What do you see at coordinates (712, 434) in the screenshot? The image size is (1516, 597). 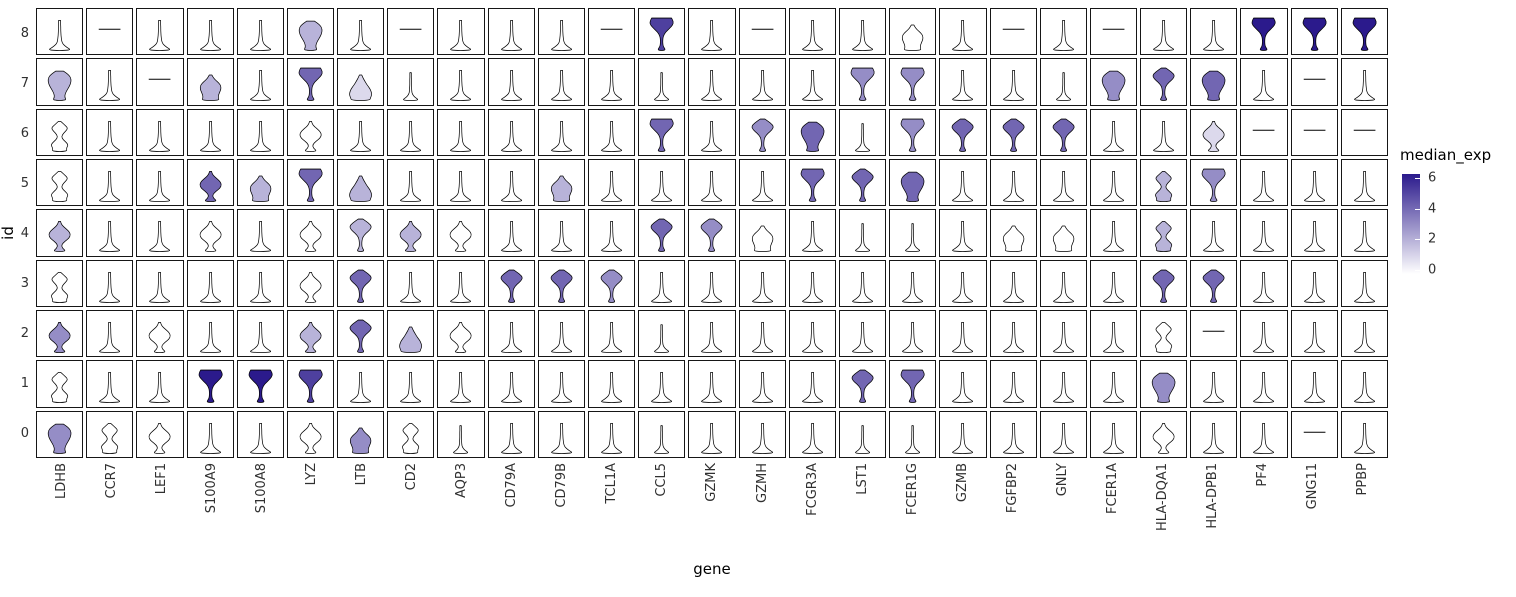 I see `violin-cell-id0-GZMK` at bounding box center [712, 434].